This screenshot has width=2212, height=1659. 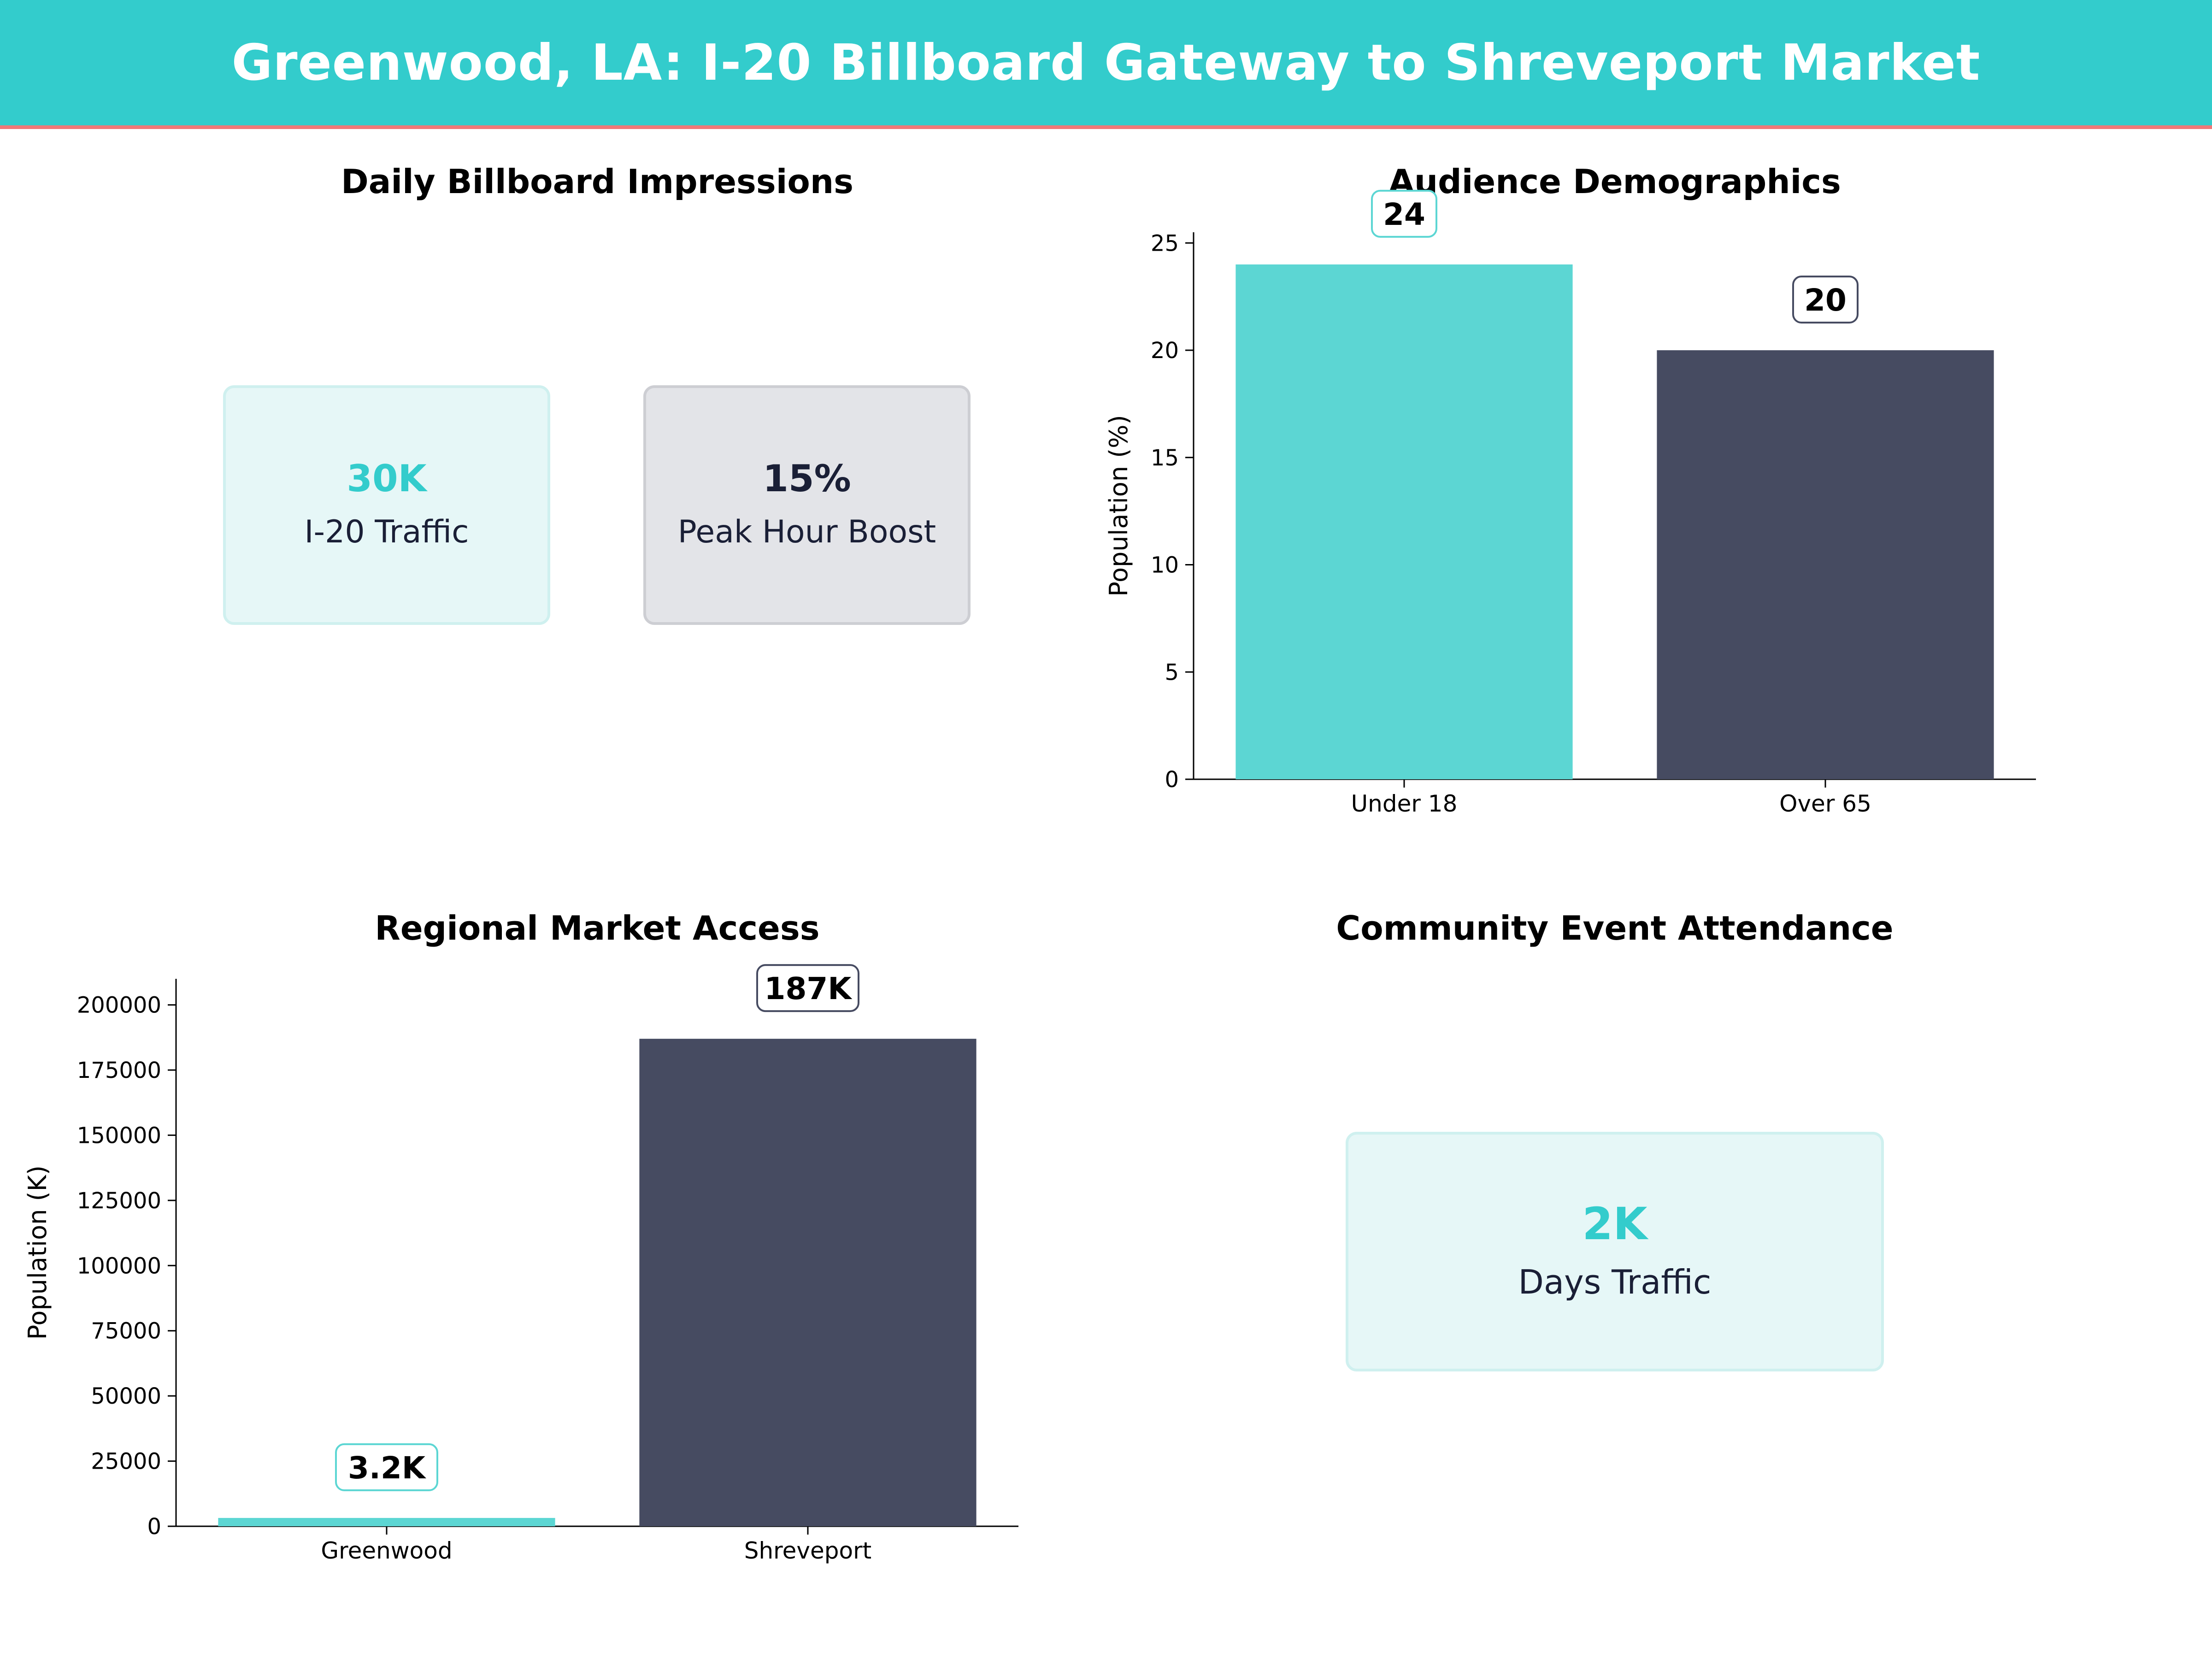 I want to click on y-tick-label: 5, so click(x=1172, y=672).